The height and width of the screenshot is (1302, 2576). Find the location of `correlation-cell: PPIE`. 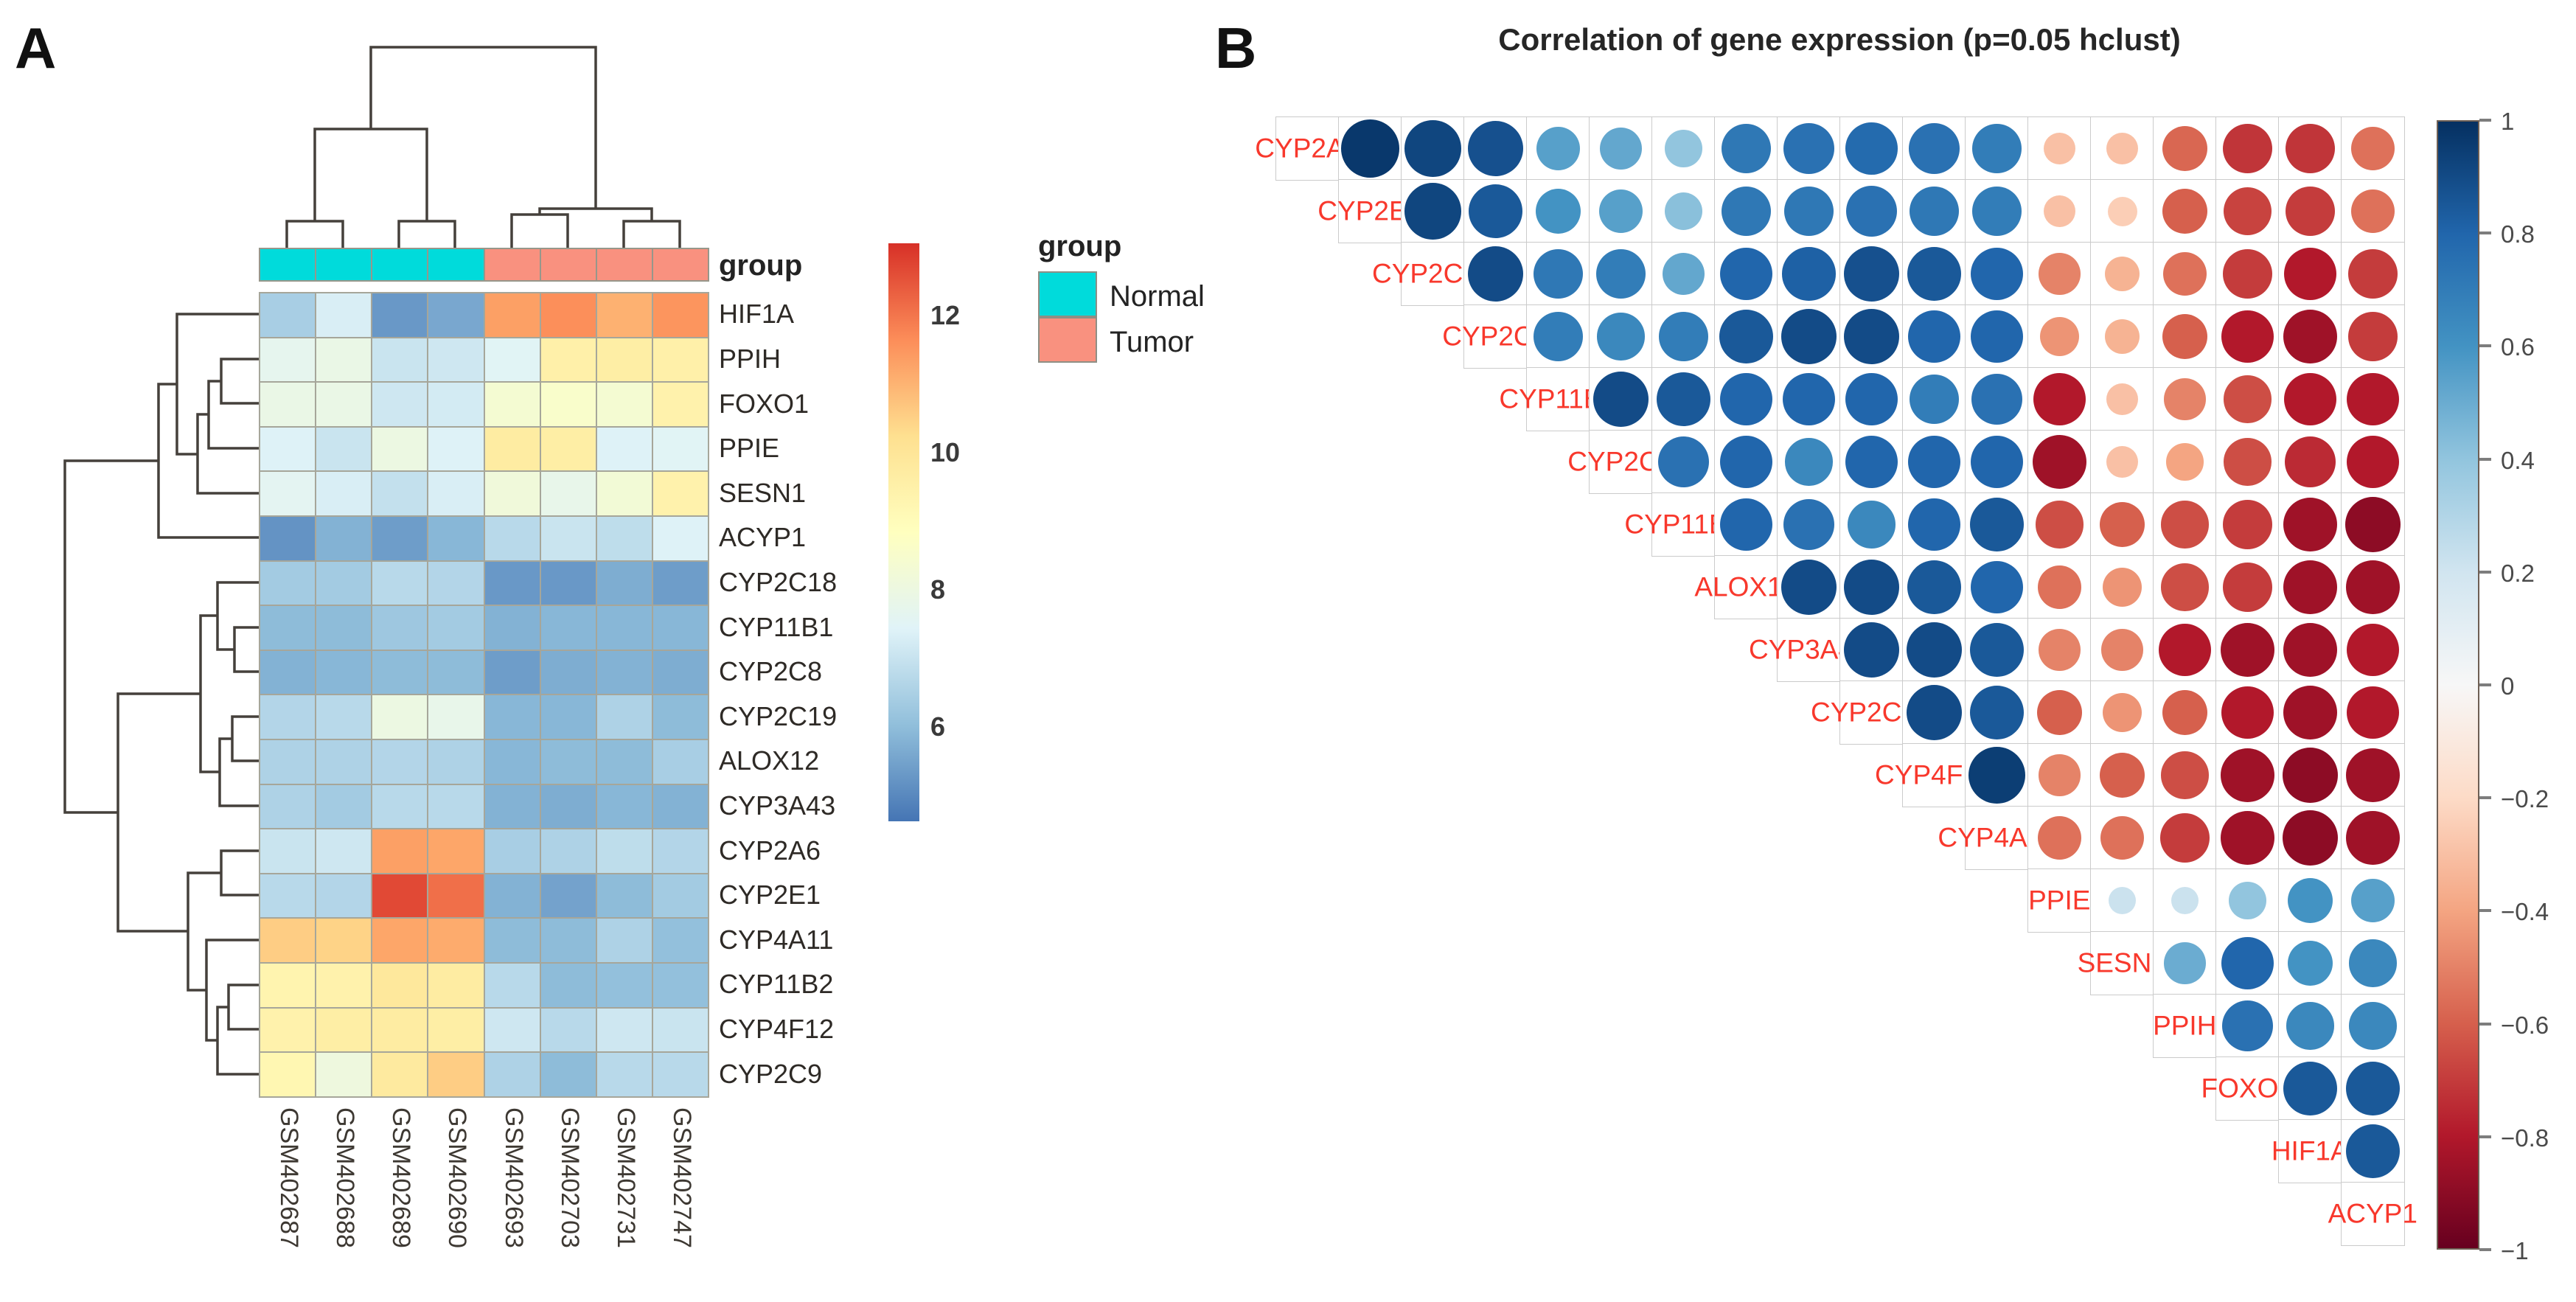

correlation-cell: PPIE is located at coordinates (2059, 900).